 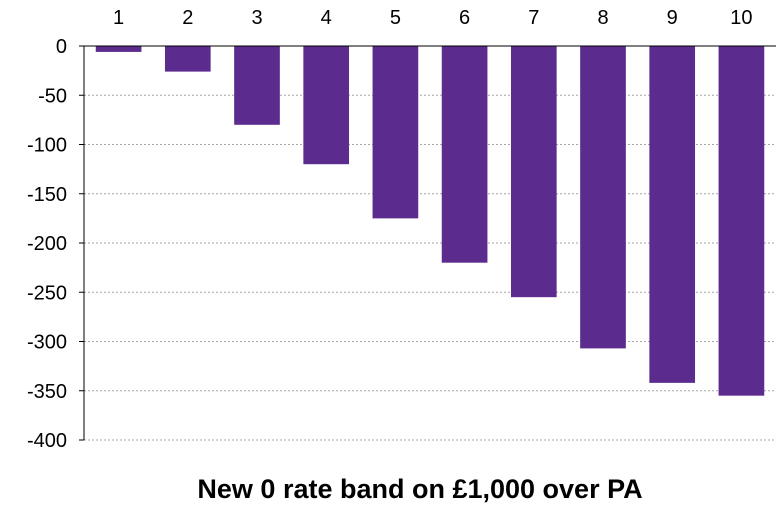 What do you see at coordinates (47, 392) in the screenshot?
I see `y-tick-label: -350` at bounding box center [47, 392].